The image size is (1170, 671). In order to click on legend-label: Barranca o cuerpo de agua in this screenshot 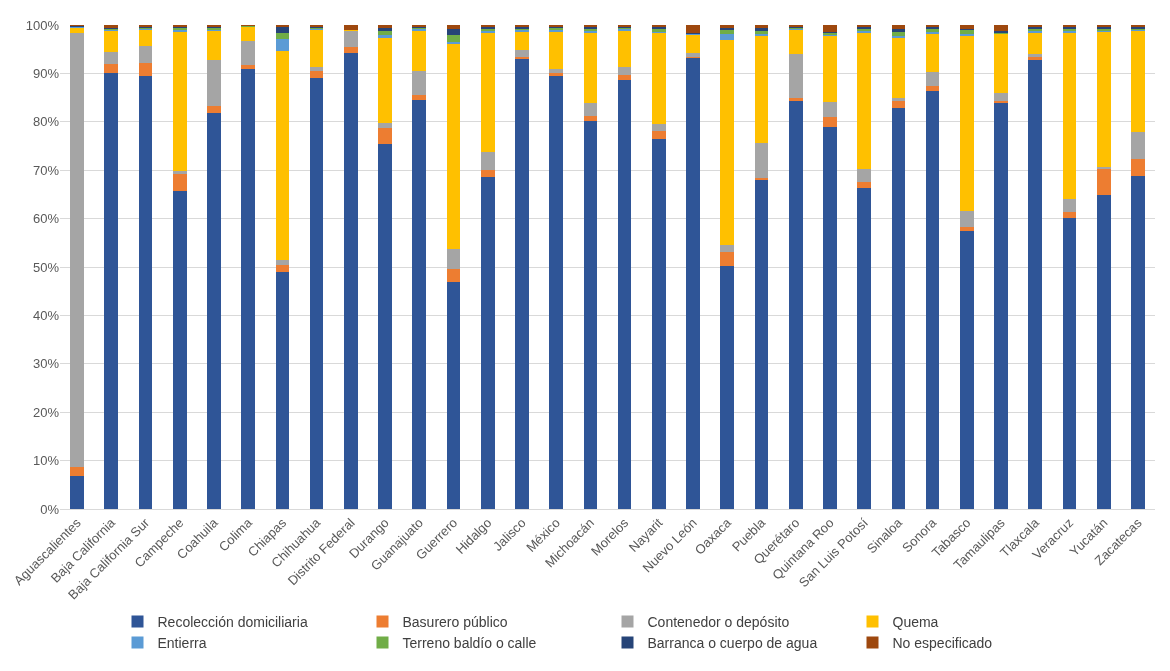, I will do `click(732, 643)`.